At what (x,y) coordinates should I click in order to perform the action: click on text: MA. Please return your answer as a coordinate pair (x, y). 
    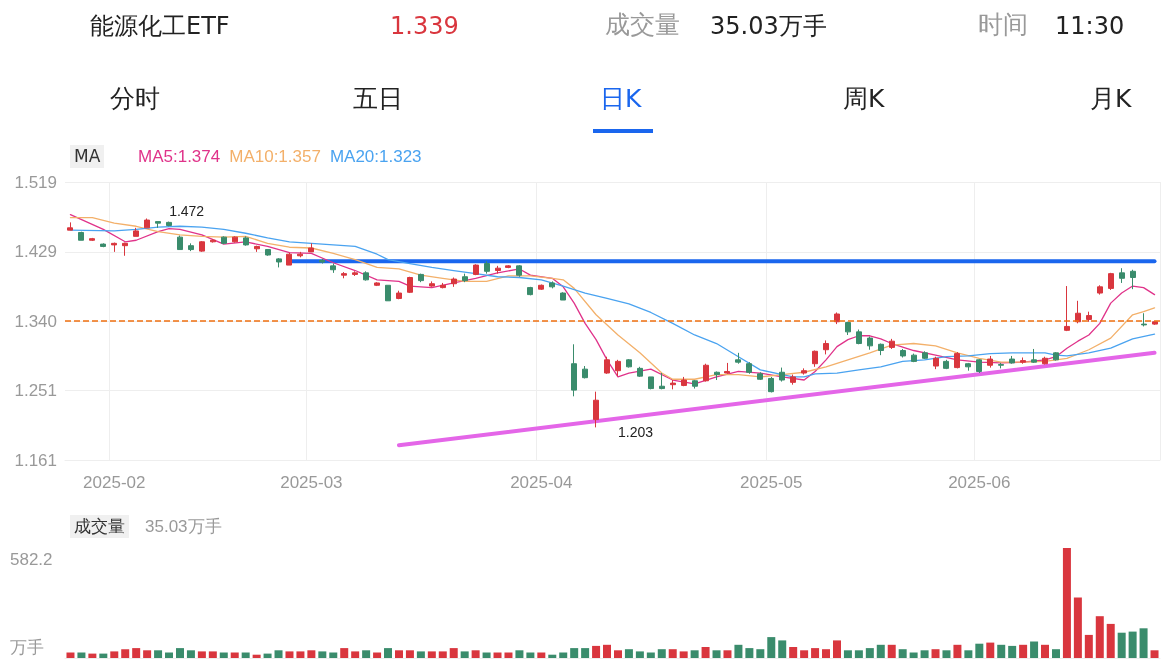
    Looking at the image, I should click on (87, 156).